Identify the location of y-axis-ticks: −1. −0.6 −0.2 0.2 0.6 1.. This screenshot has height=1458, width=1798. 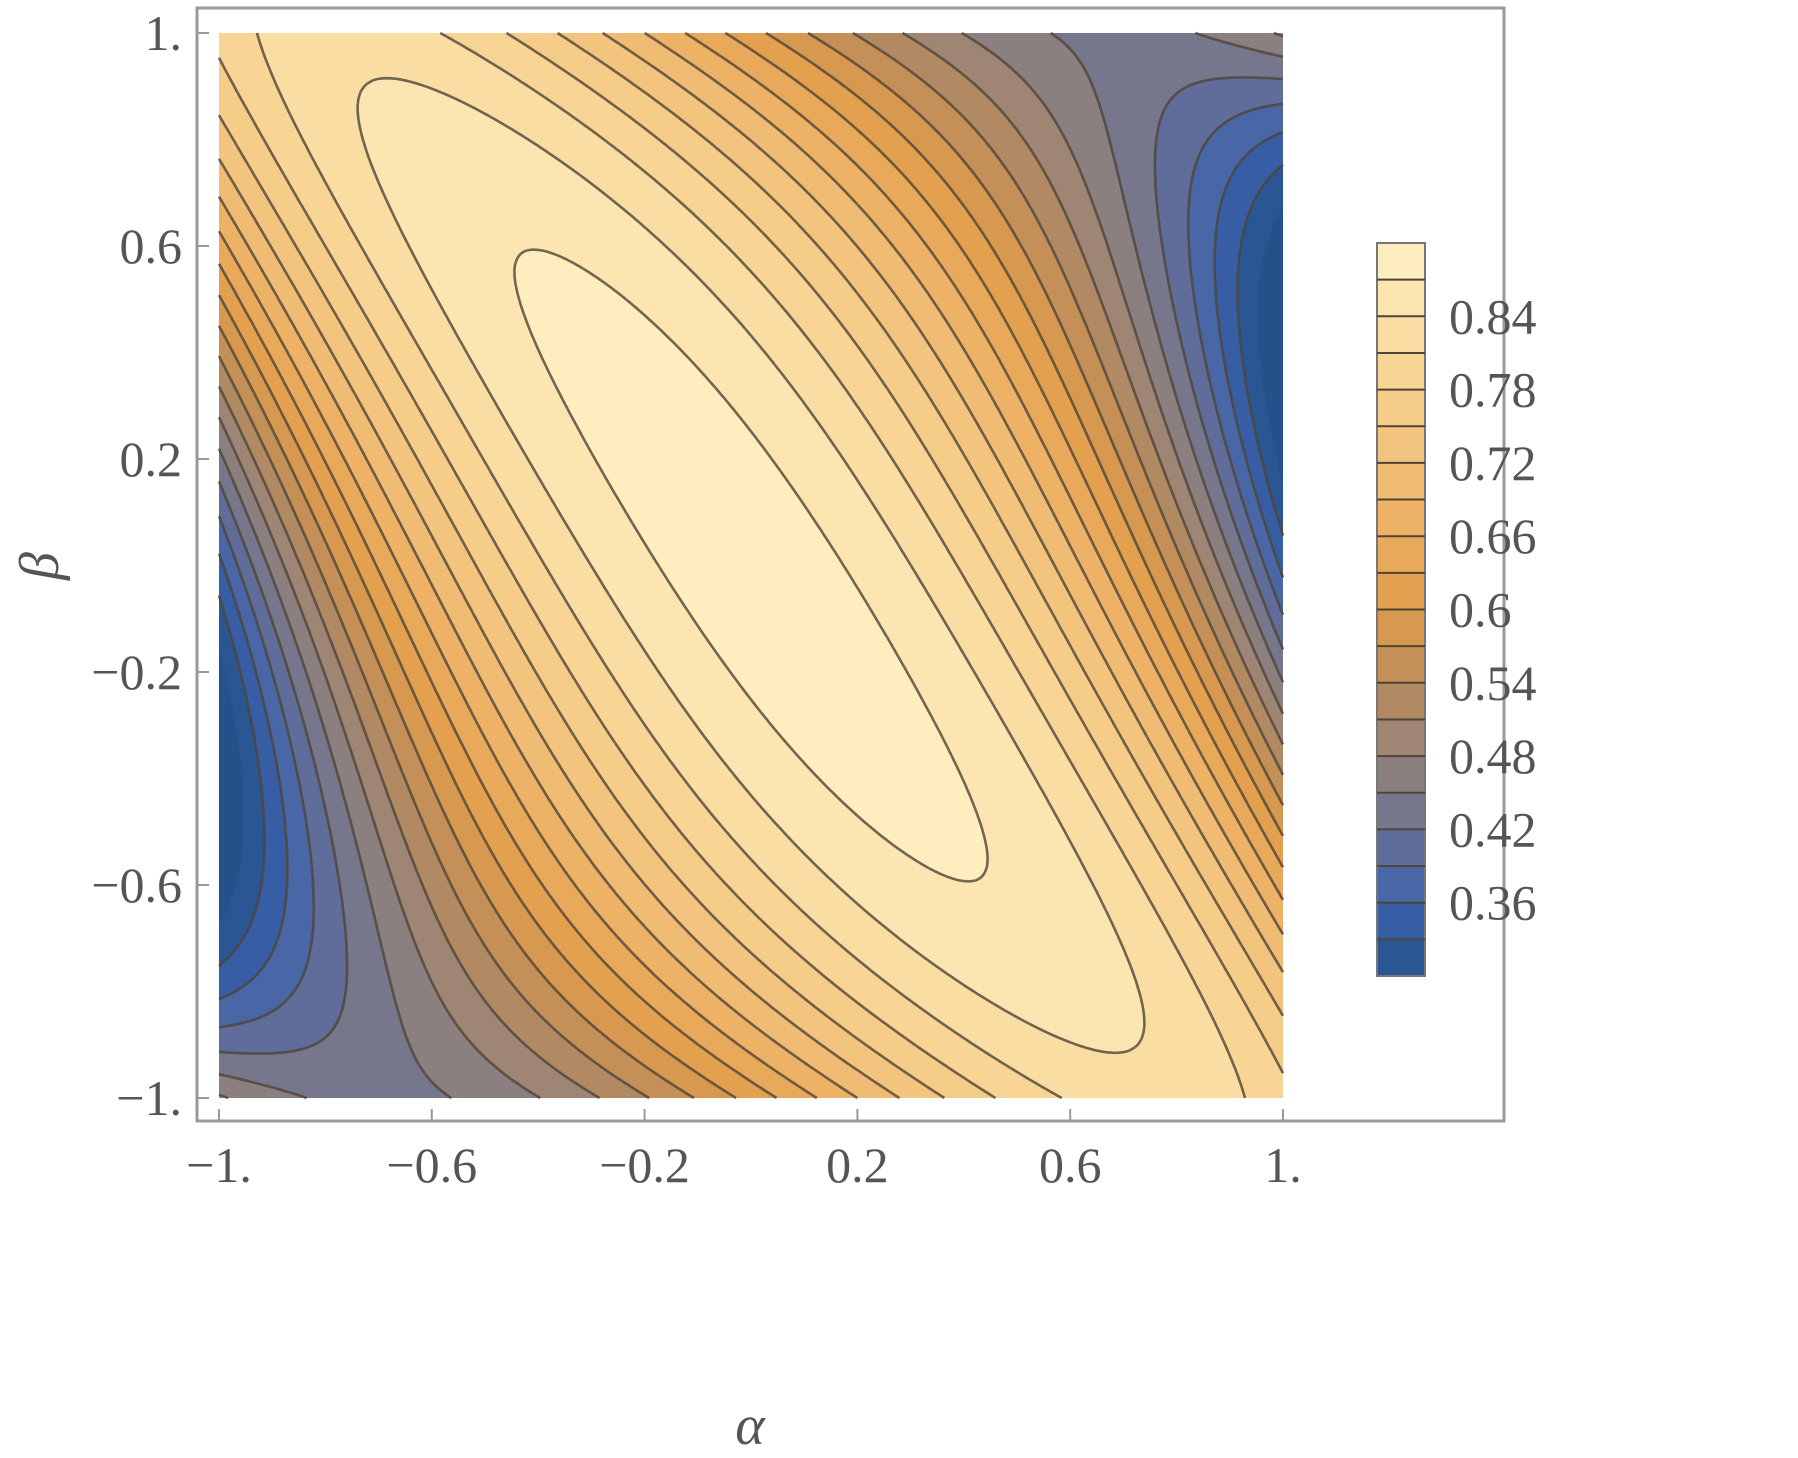
(150, 565).